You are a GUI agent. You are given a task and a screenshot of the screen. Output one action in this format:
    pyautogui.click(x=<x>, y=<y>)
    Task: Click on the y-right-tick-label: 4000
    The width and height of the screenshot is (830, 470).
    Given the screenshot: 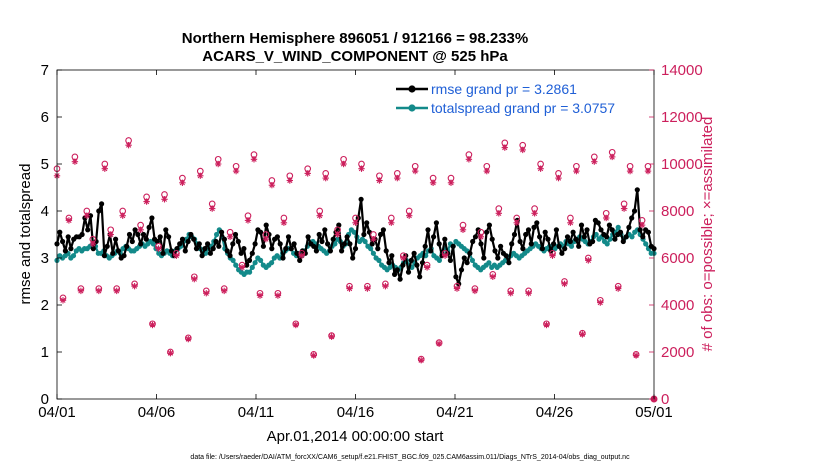 What is the action you would take?
    pyautogui.click(x=677, y=305)
    